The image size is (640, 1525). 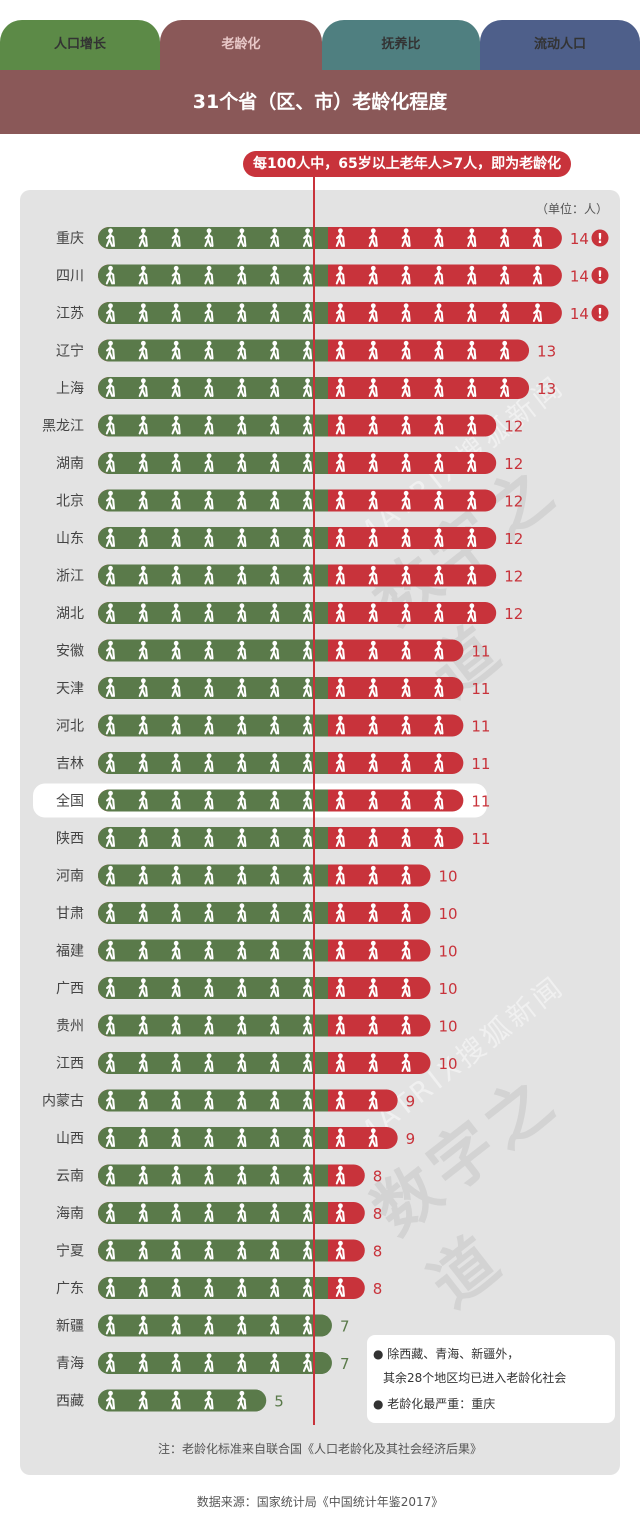 I want to click on legend-item-2: ● 老龄化最严重：重庆, so click(x=434, y=1404).